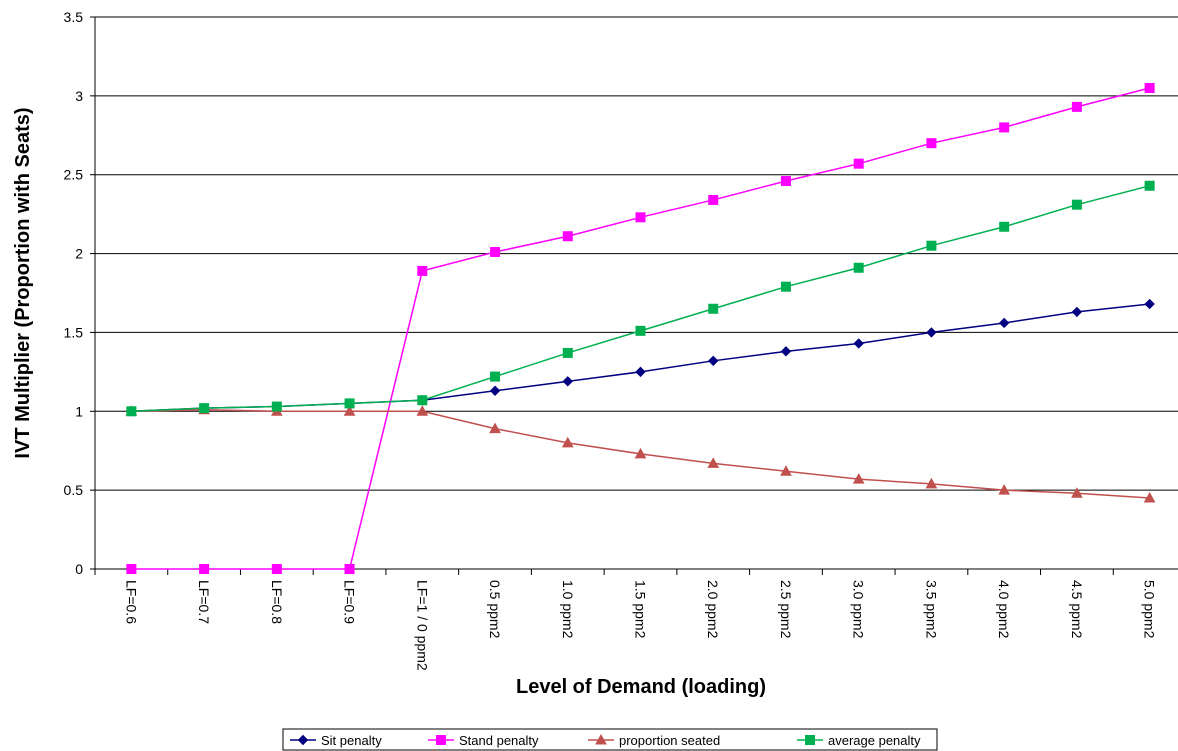 Image resolution: width=1178 pixels, height=751 pixels. What do you see at coordinates (74, 293) in the screenshot?
I see `y-tick-labels: 0 0.5 1 1.5 2 2.5 3 3.5` at bounding box center [74, 293].